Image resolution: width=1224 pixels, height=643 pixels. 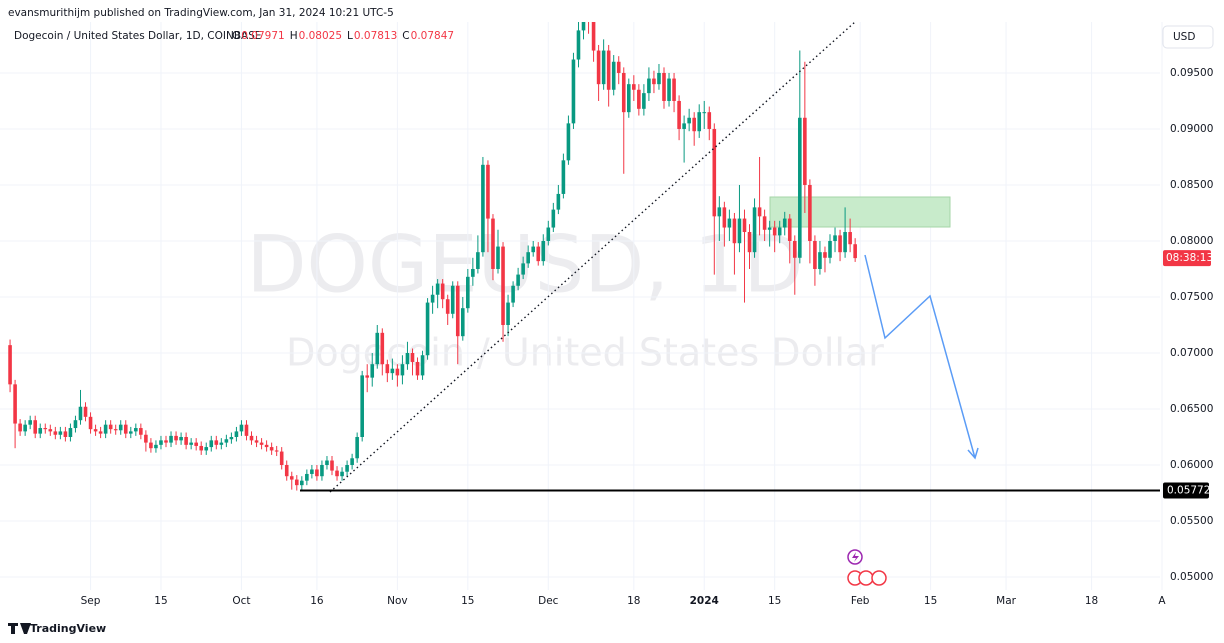 What do you see at coordinates (1188, 37) in the screenshot?
I see `currency-button` at bounding box center [1188, 37].